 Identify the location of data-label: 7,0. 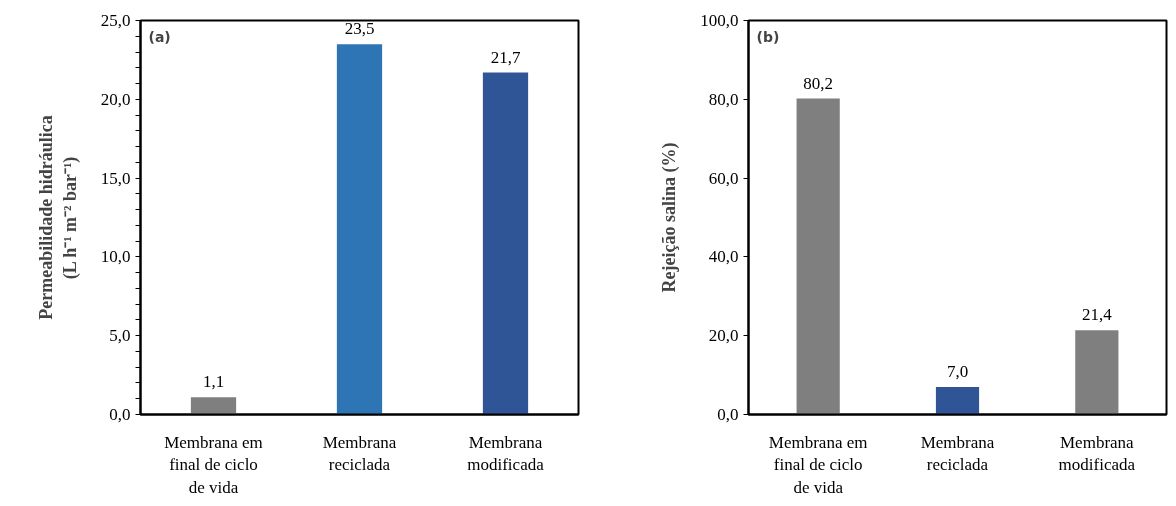
(957, 372).